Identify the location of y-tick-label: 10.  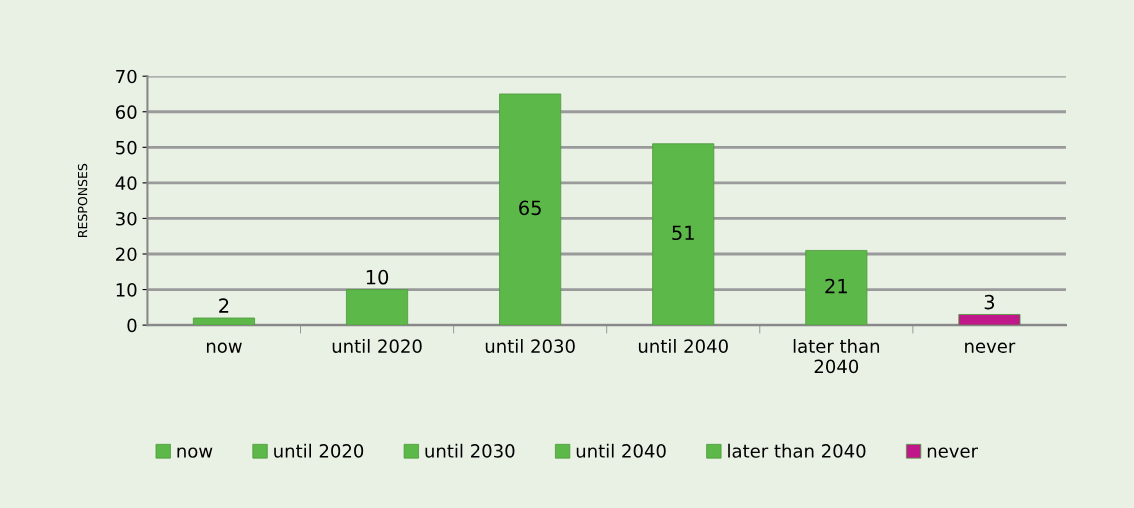
(126, 290).